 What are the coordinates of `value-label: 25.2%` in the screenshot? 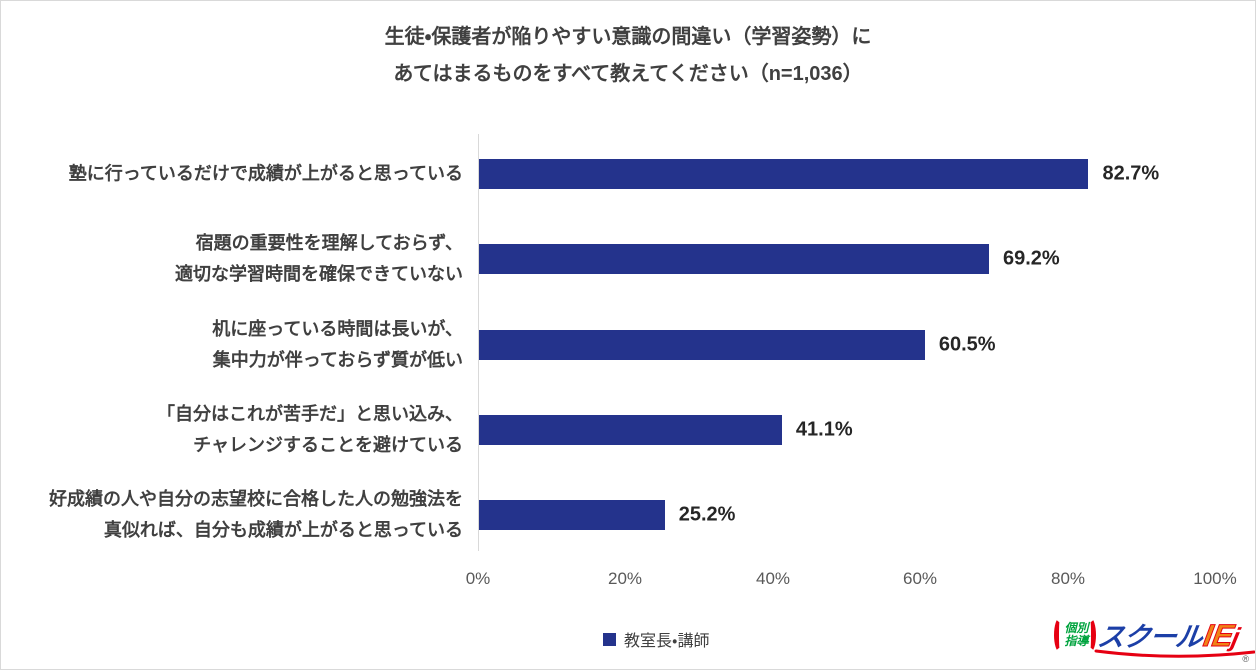 It's located at (707, 514).